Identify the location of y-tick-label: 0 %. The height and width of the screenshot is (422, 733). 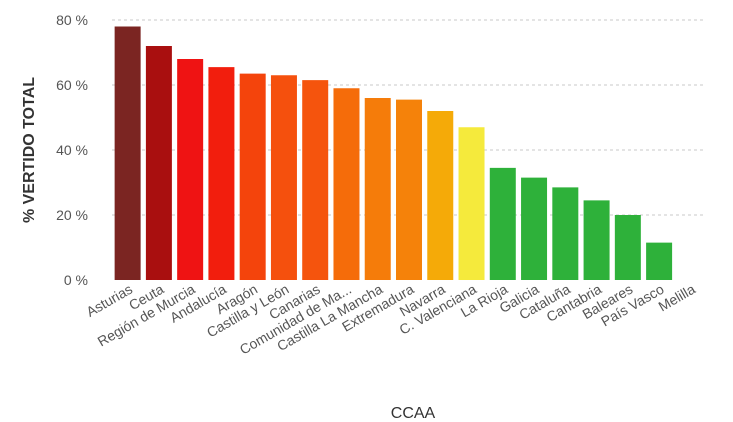
(76, 280).